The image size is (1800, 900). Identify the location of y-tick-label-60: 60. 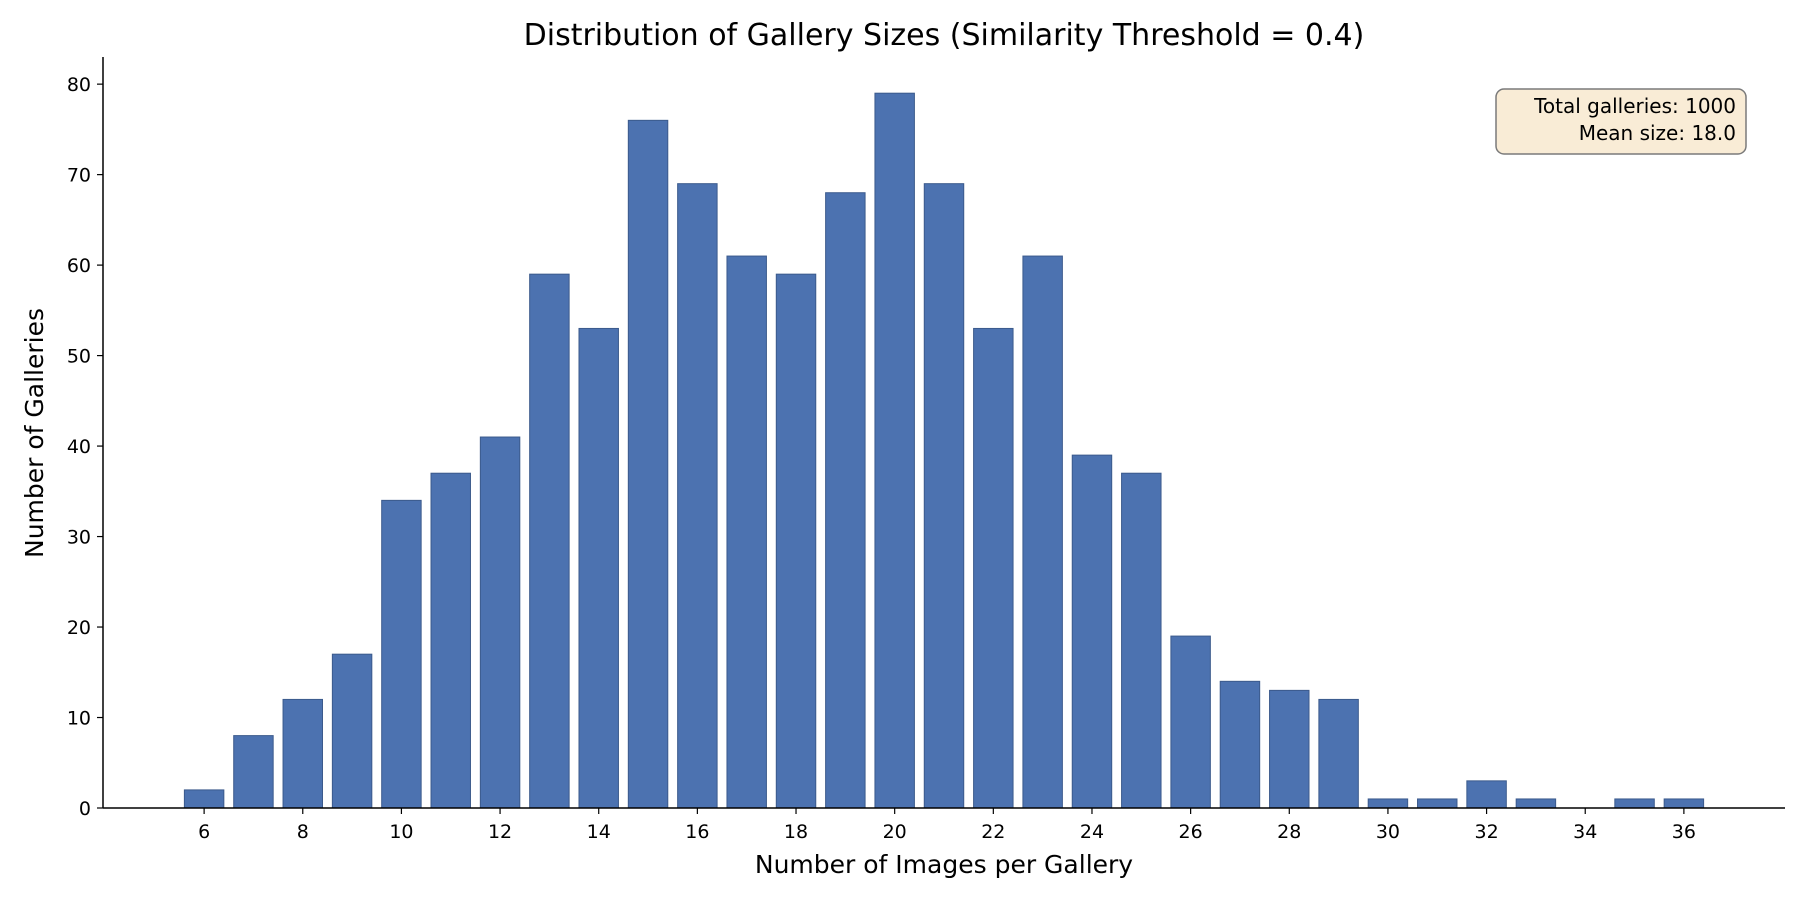
(79, 266).